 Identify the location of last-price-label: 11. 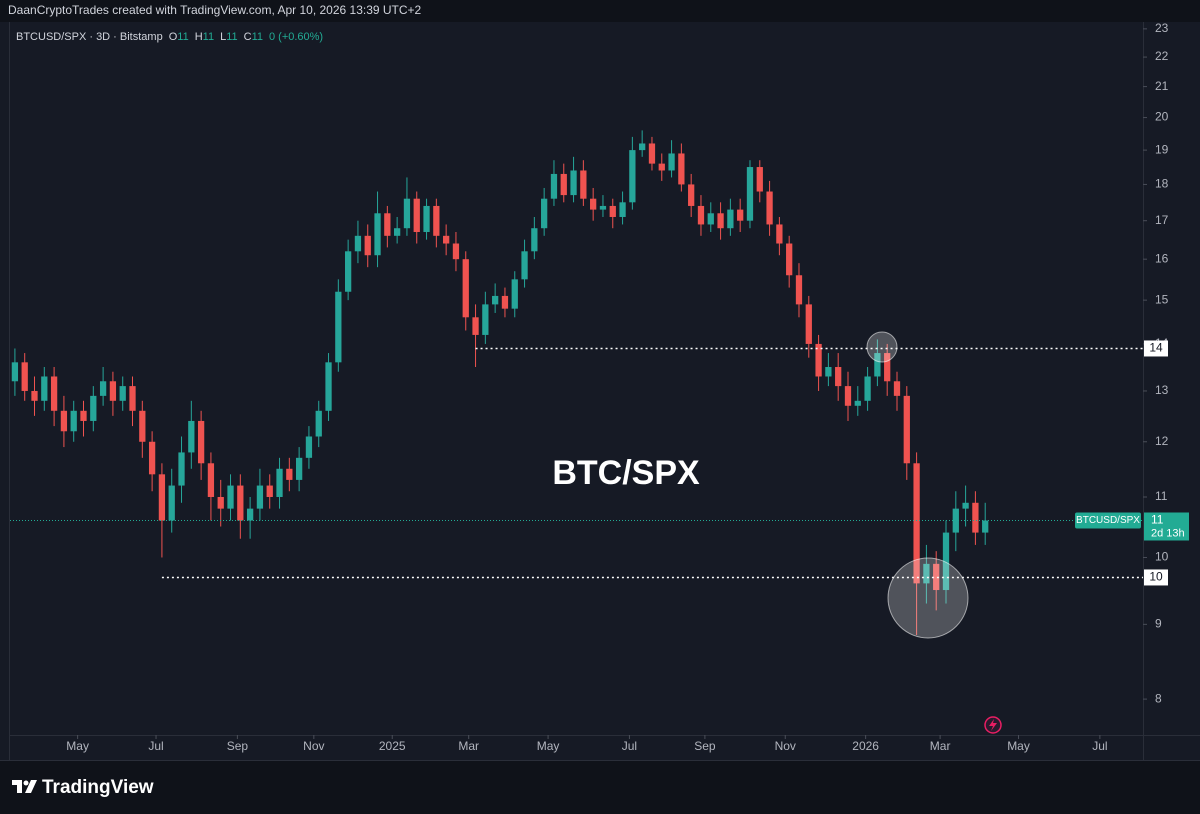
(1157, 520).